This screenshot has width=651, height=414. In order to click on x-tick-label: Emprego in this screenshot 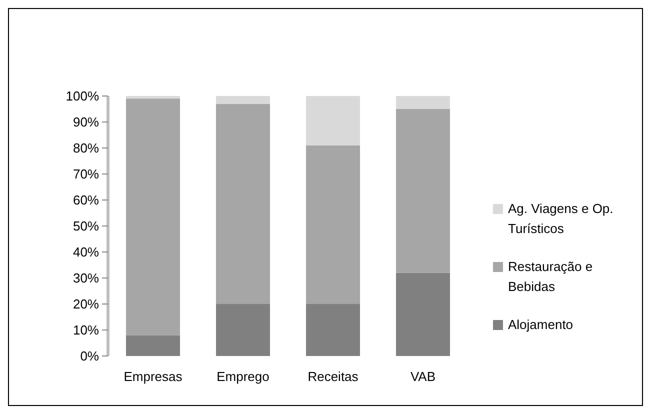, I will do `click(243, 376)`.